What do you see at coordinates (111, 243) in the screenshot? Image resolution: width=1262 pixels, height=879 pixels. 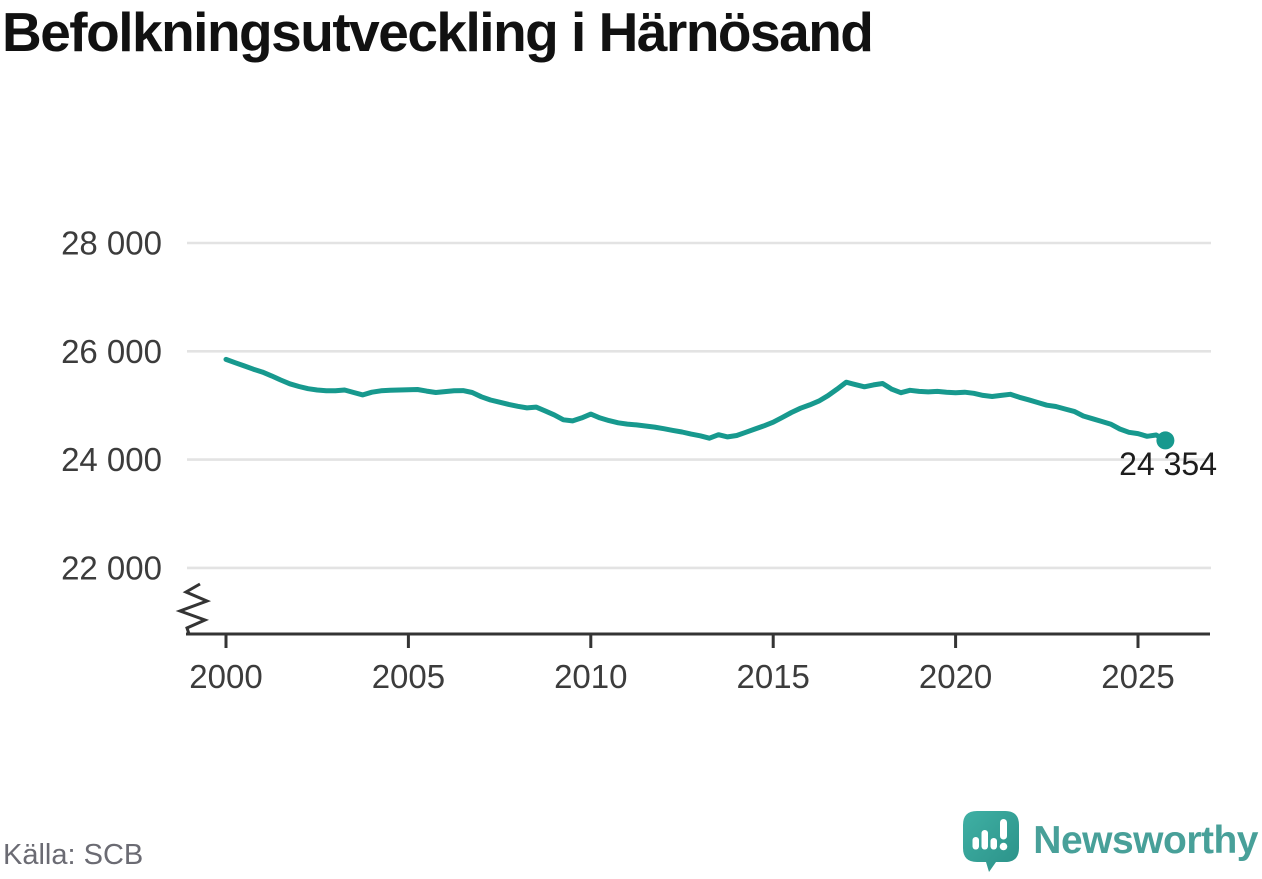 I see `y-tick-label: 28 000` at bounding box center [111, 243].